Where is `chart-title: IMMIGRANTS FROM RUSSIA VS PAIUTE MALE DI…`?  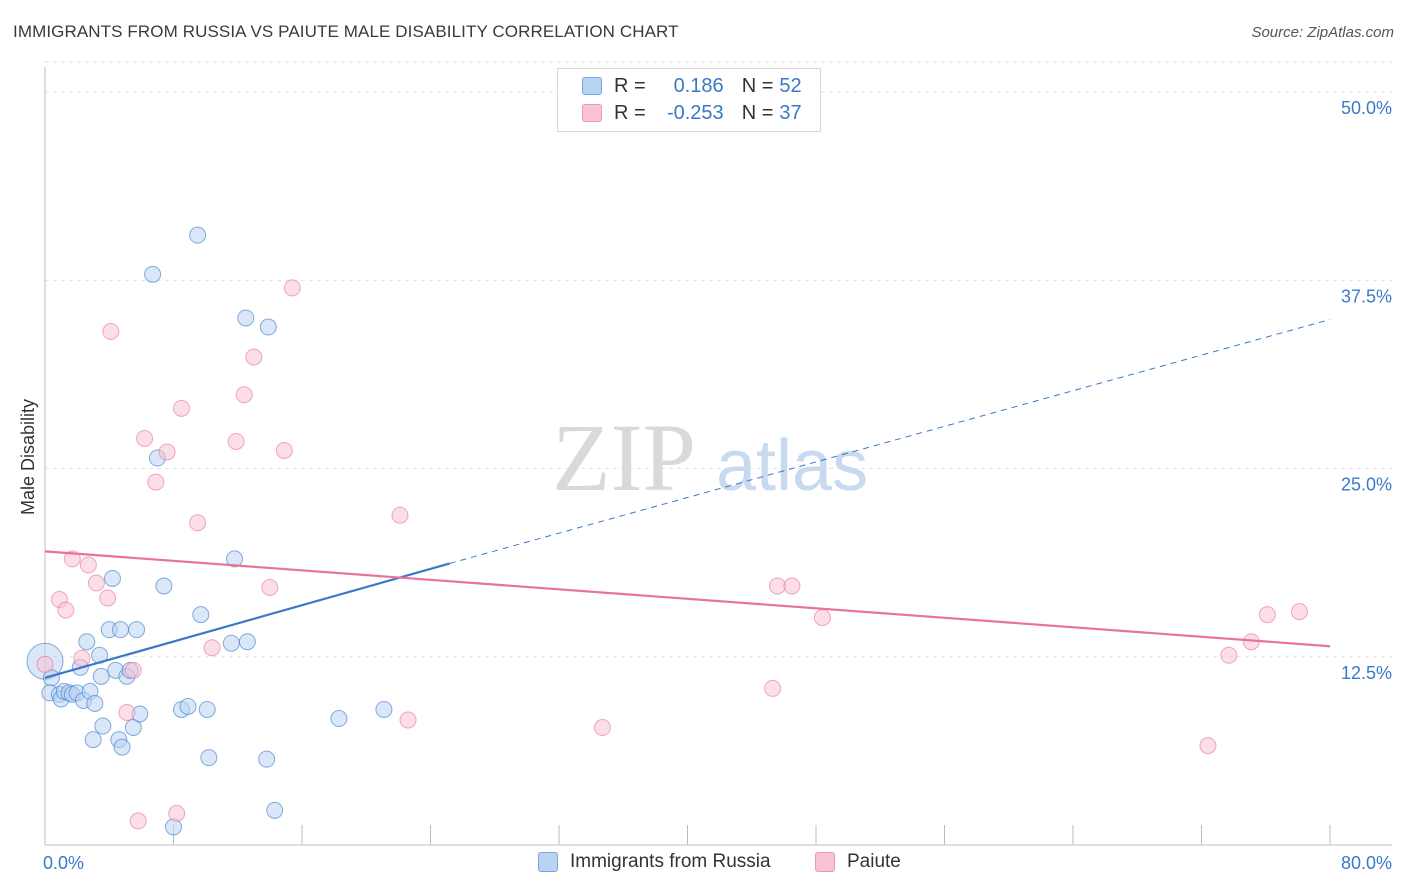 chart-title: IMMIGRANTS FROM RUSSIA VS PAIUTE MALE DI… is located at coordinates (346, 31).